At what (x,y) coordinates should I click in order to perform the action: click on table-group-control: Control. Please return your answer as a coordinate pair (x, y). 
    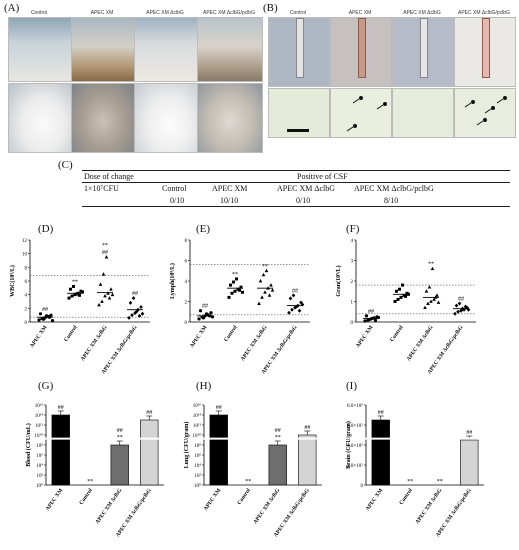
    Looking at the image, I should click on (174, 188).